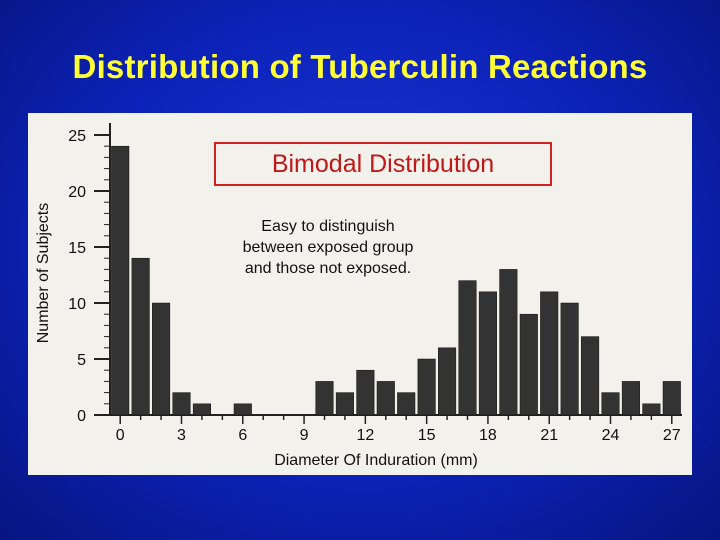  Describe the element at coordinates (304, 435) in the screenshot. I see `x-tick-label: 9` at that location.